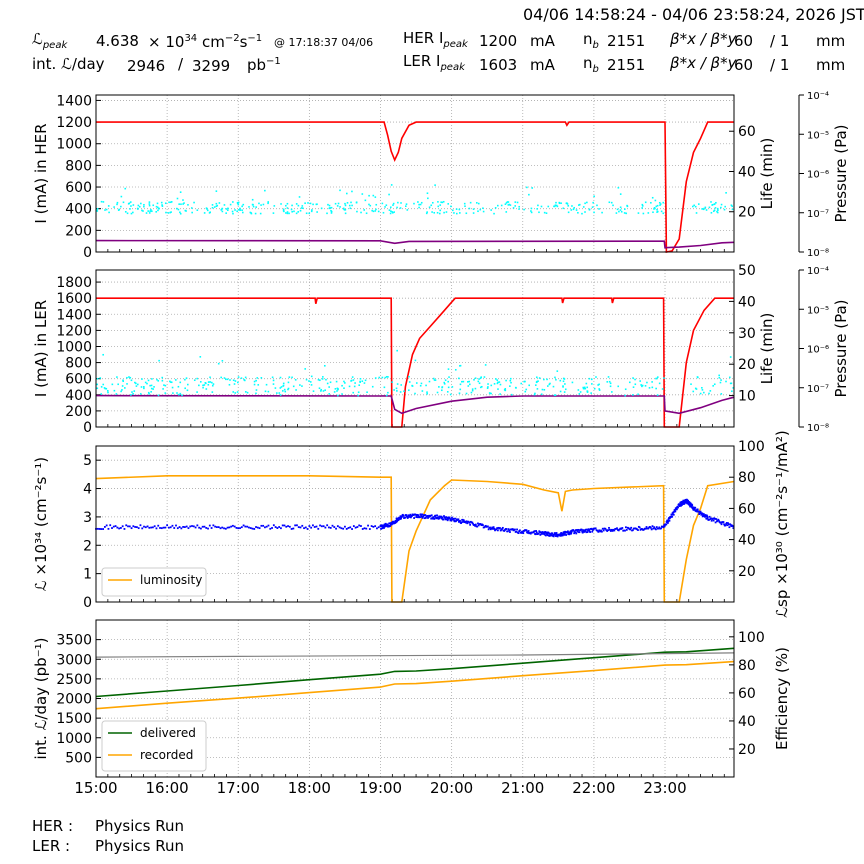  Describe the element at coordinates (780, 41) in the screenshot. I see `her-beta-y: / 1` at that location.